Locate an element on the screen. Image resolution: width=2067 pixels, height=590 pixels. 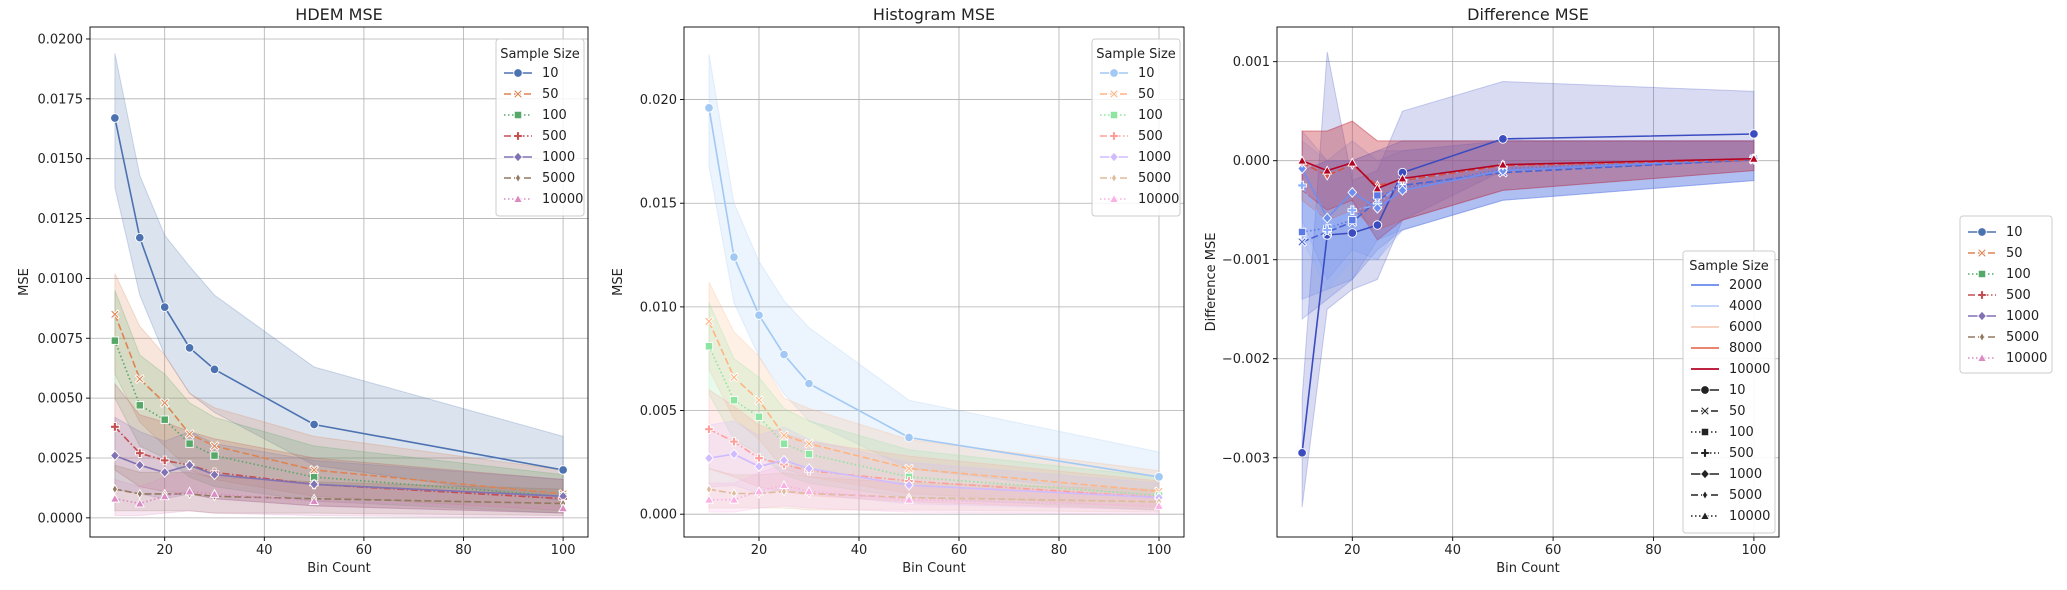
y-tick-label: 0.0175 is located at coordinates (61, 99).